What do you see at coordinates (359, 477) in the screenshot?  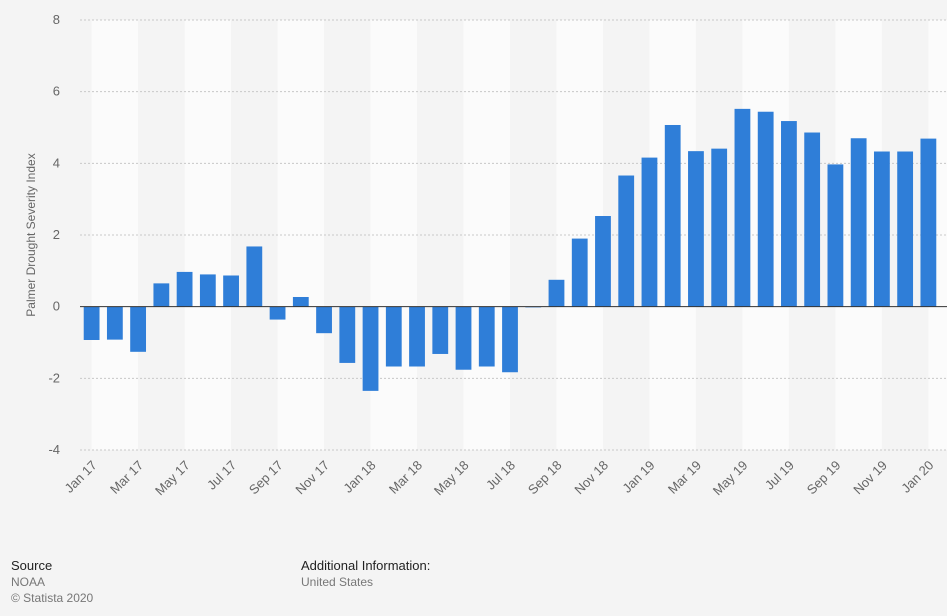 I see `x-tick-label: Jan 18` at bounding box center [359, 477].